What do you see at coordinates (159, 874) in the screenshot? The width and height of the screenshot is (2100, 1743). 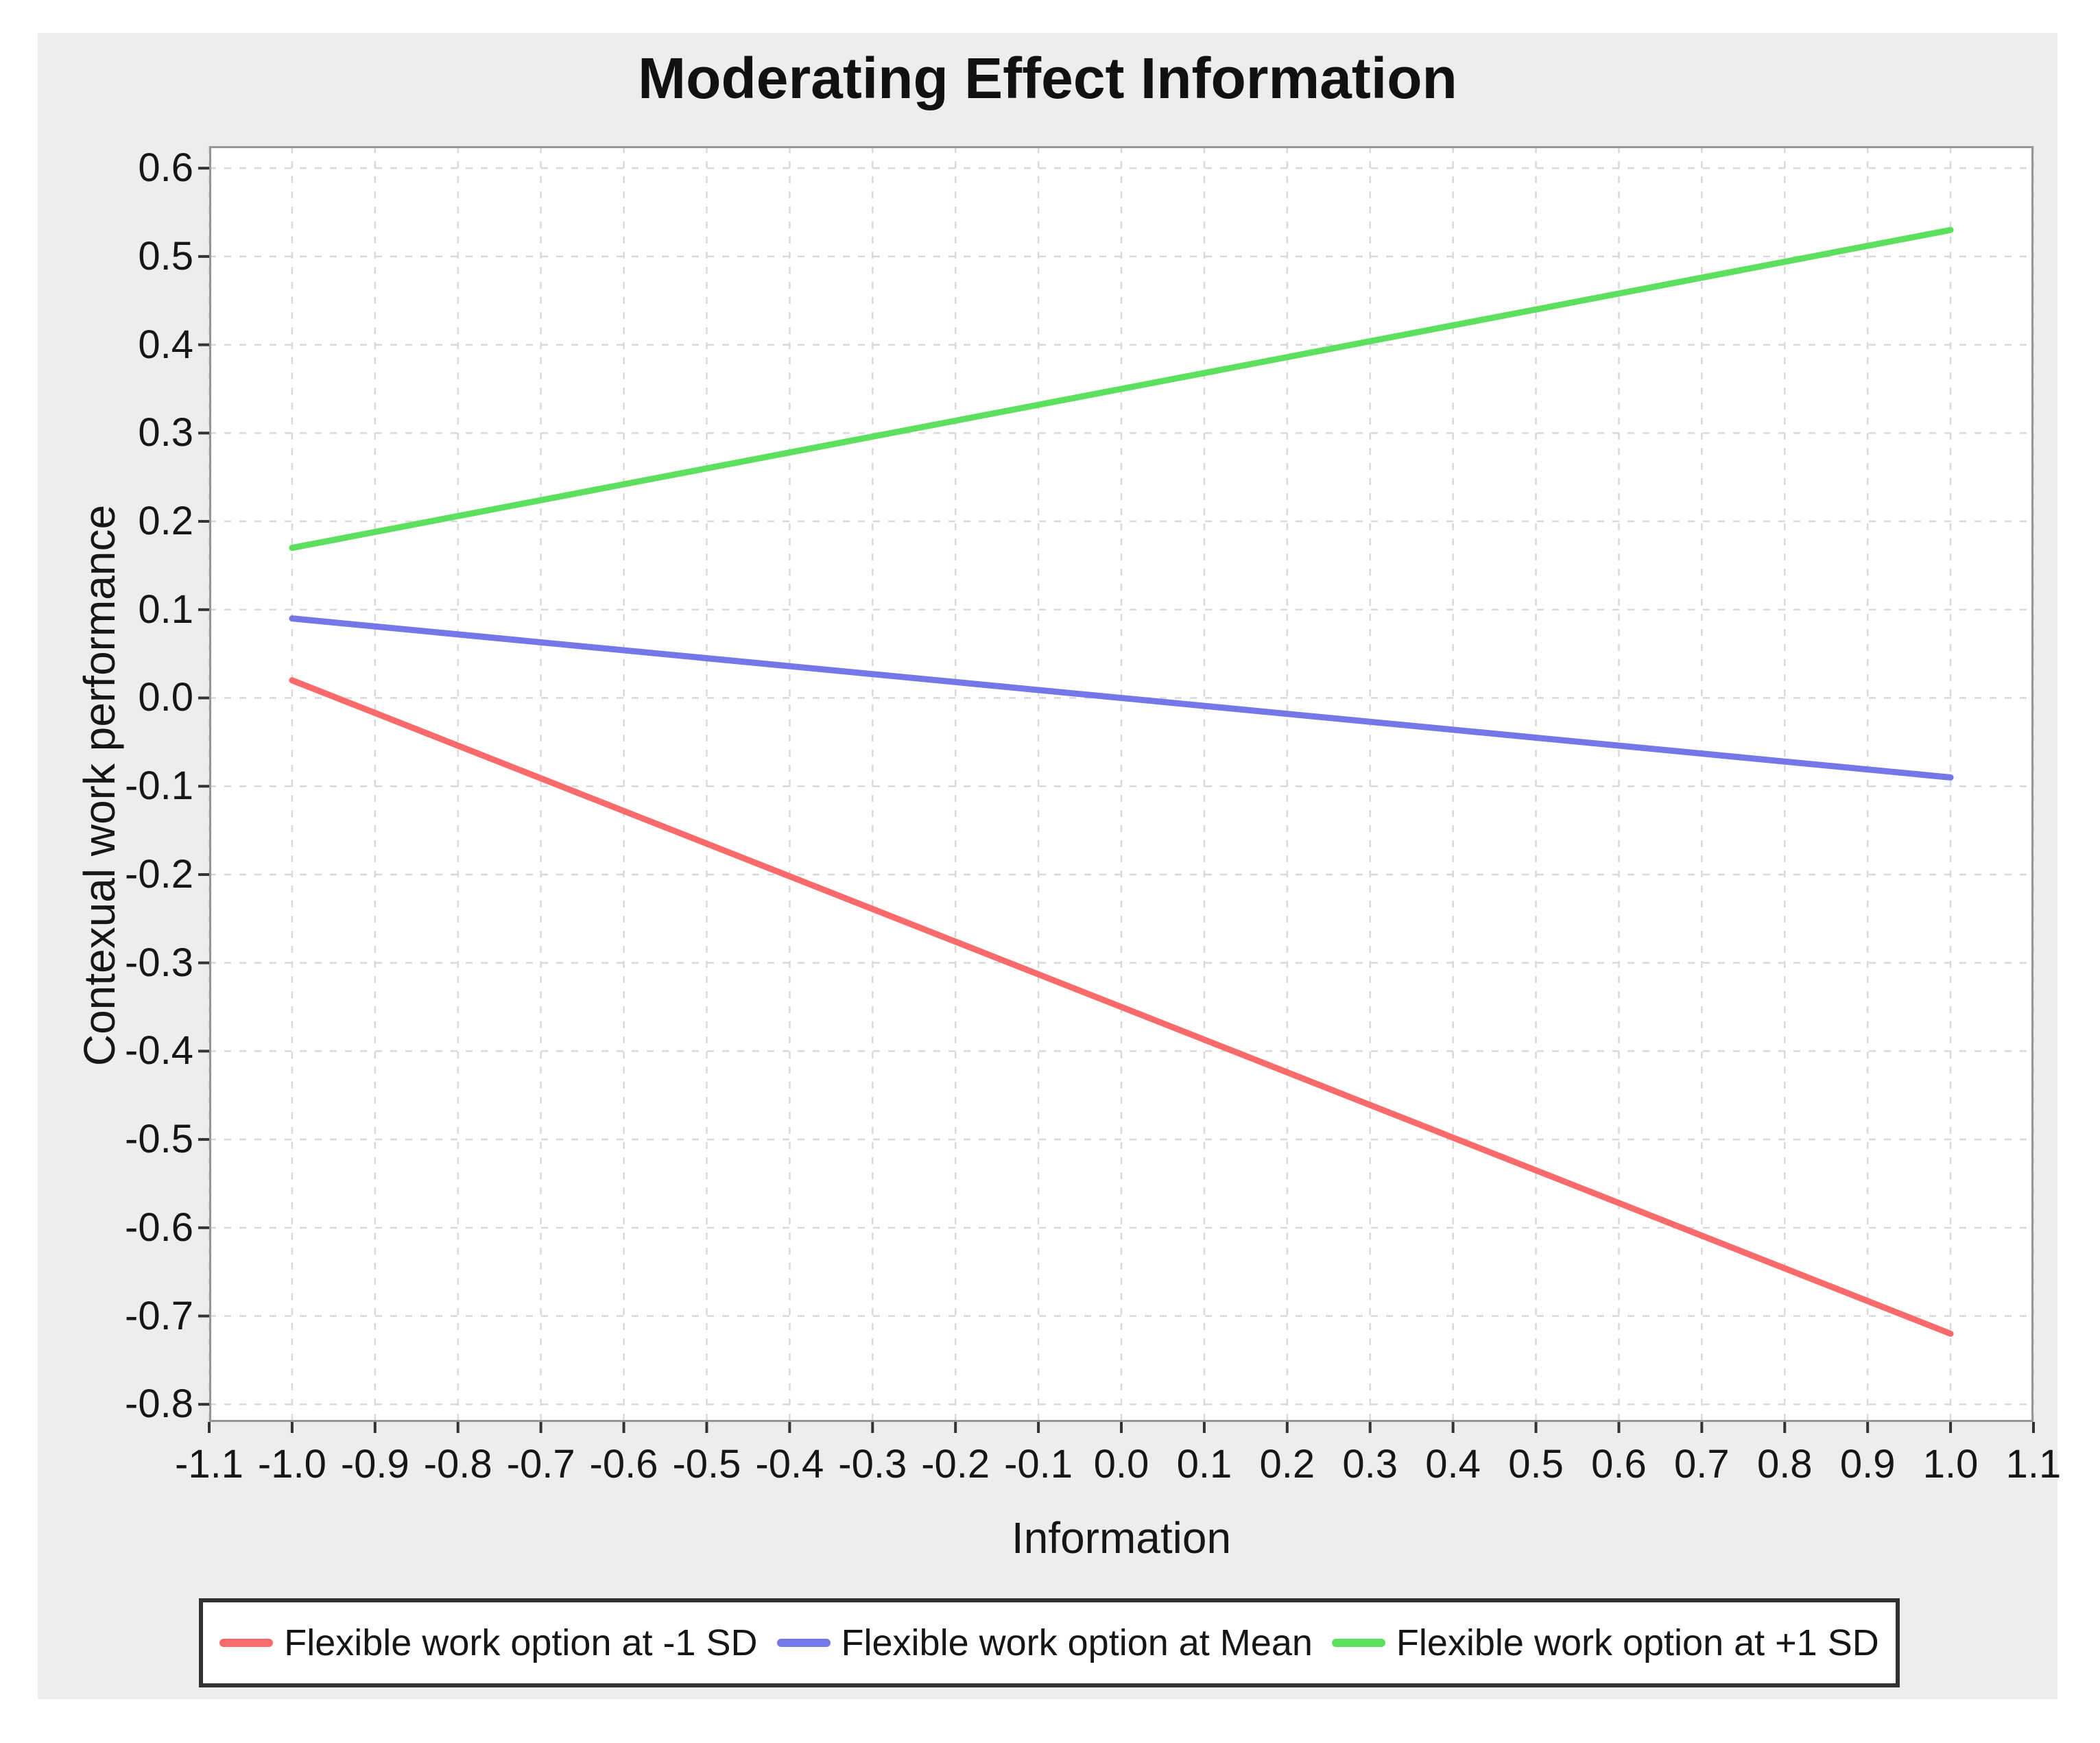 I see `y-tick-label: -0.2` at bounding box center [159, 874].